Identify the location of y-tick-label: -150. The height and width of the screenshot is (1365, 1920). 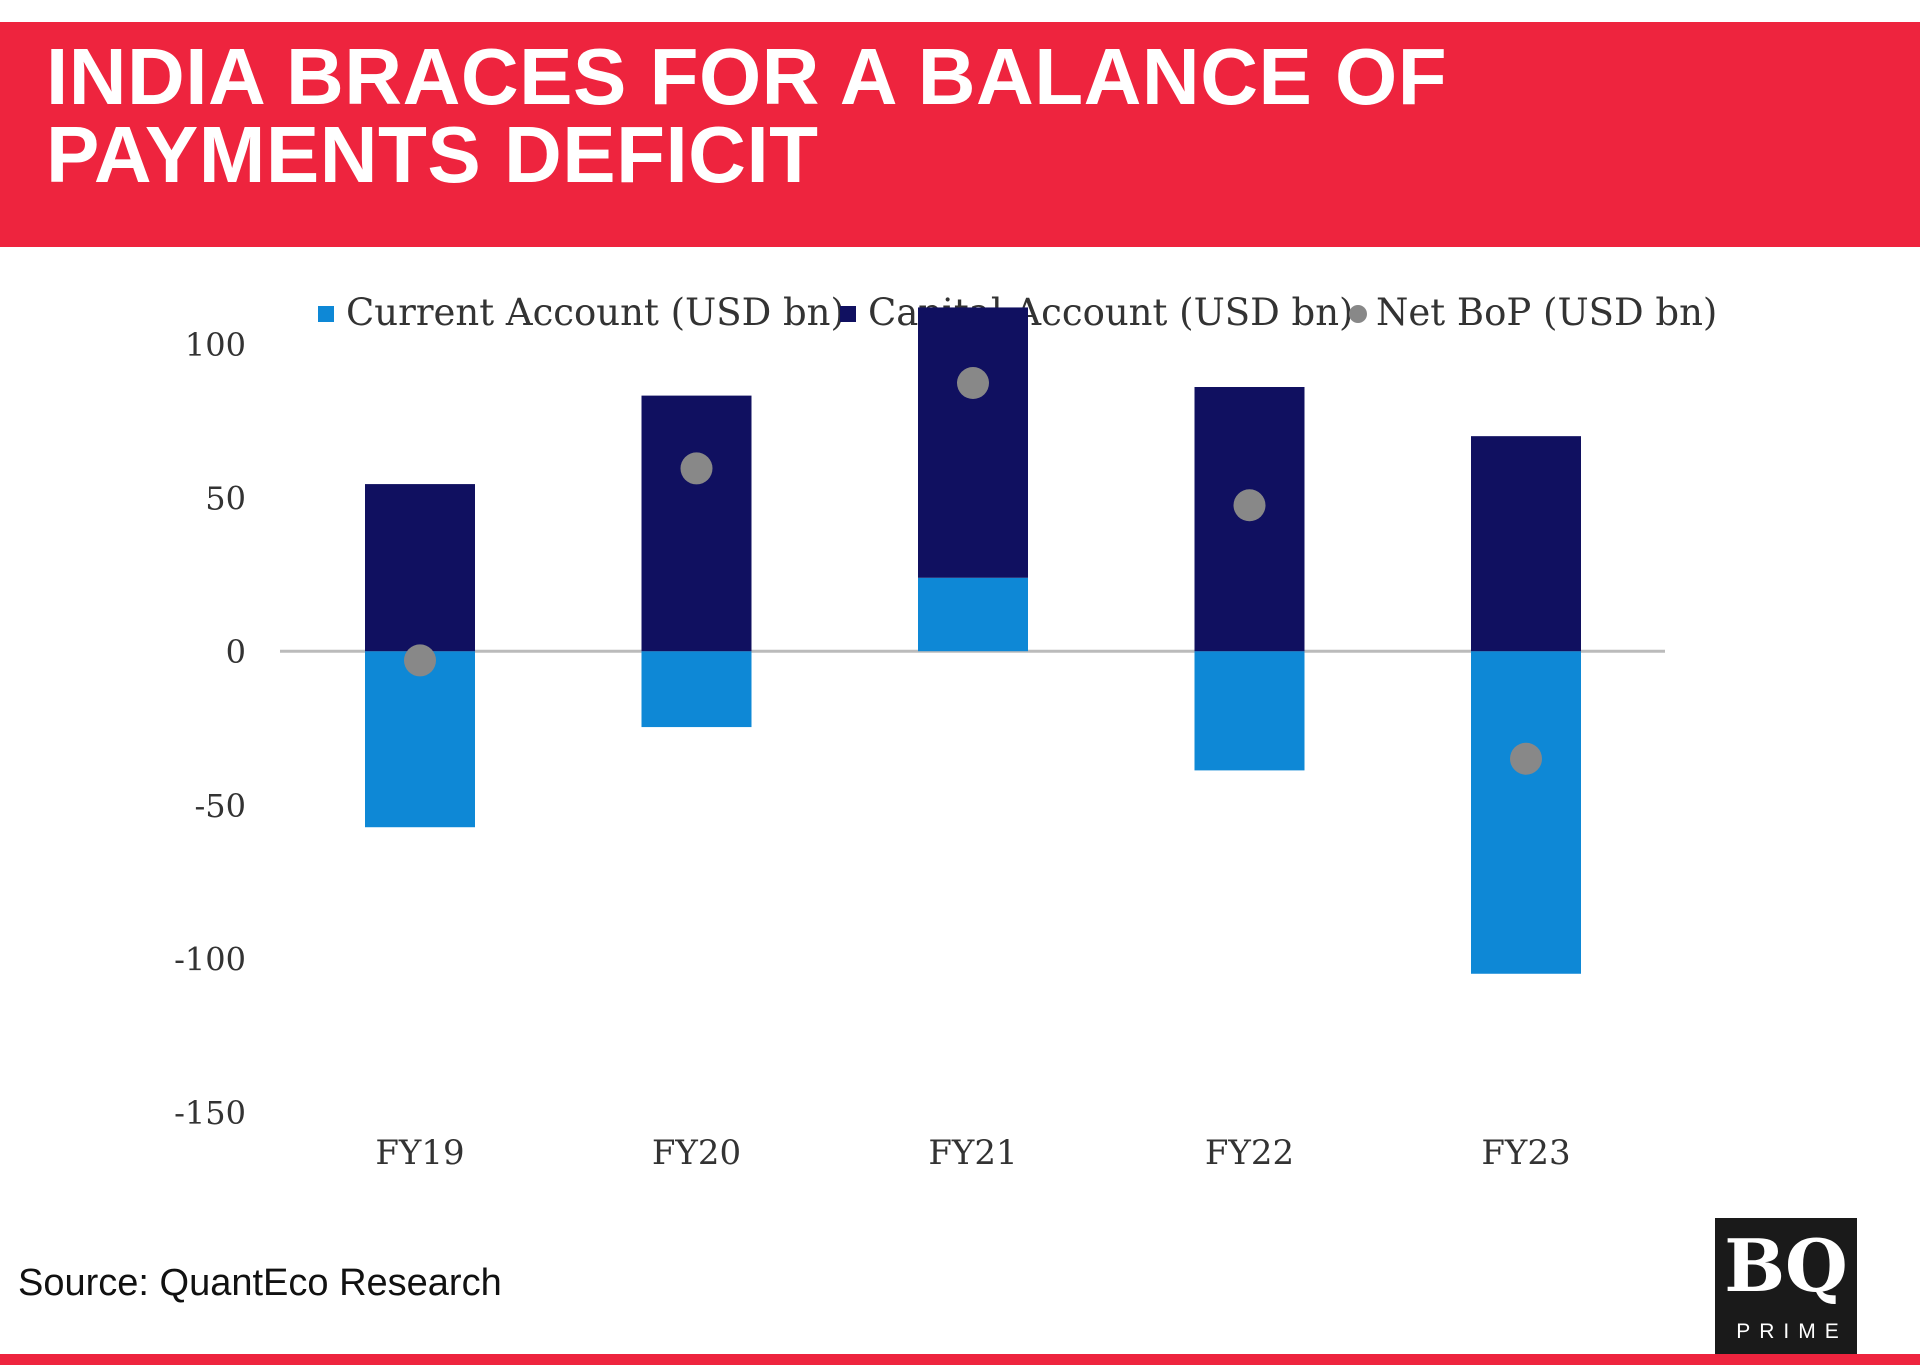
(210, 1113).